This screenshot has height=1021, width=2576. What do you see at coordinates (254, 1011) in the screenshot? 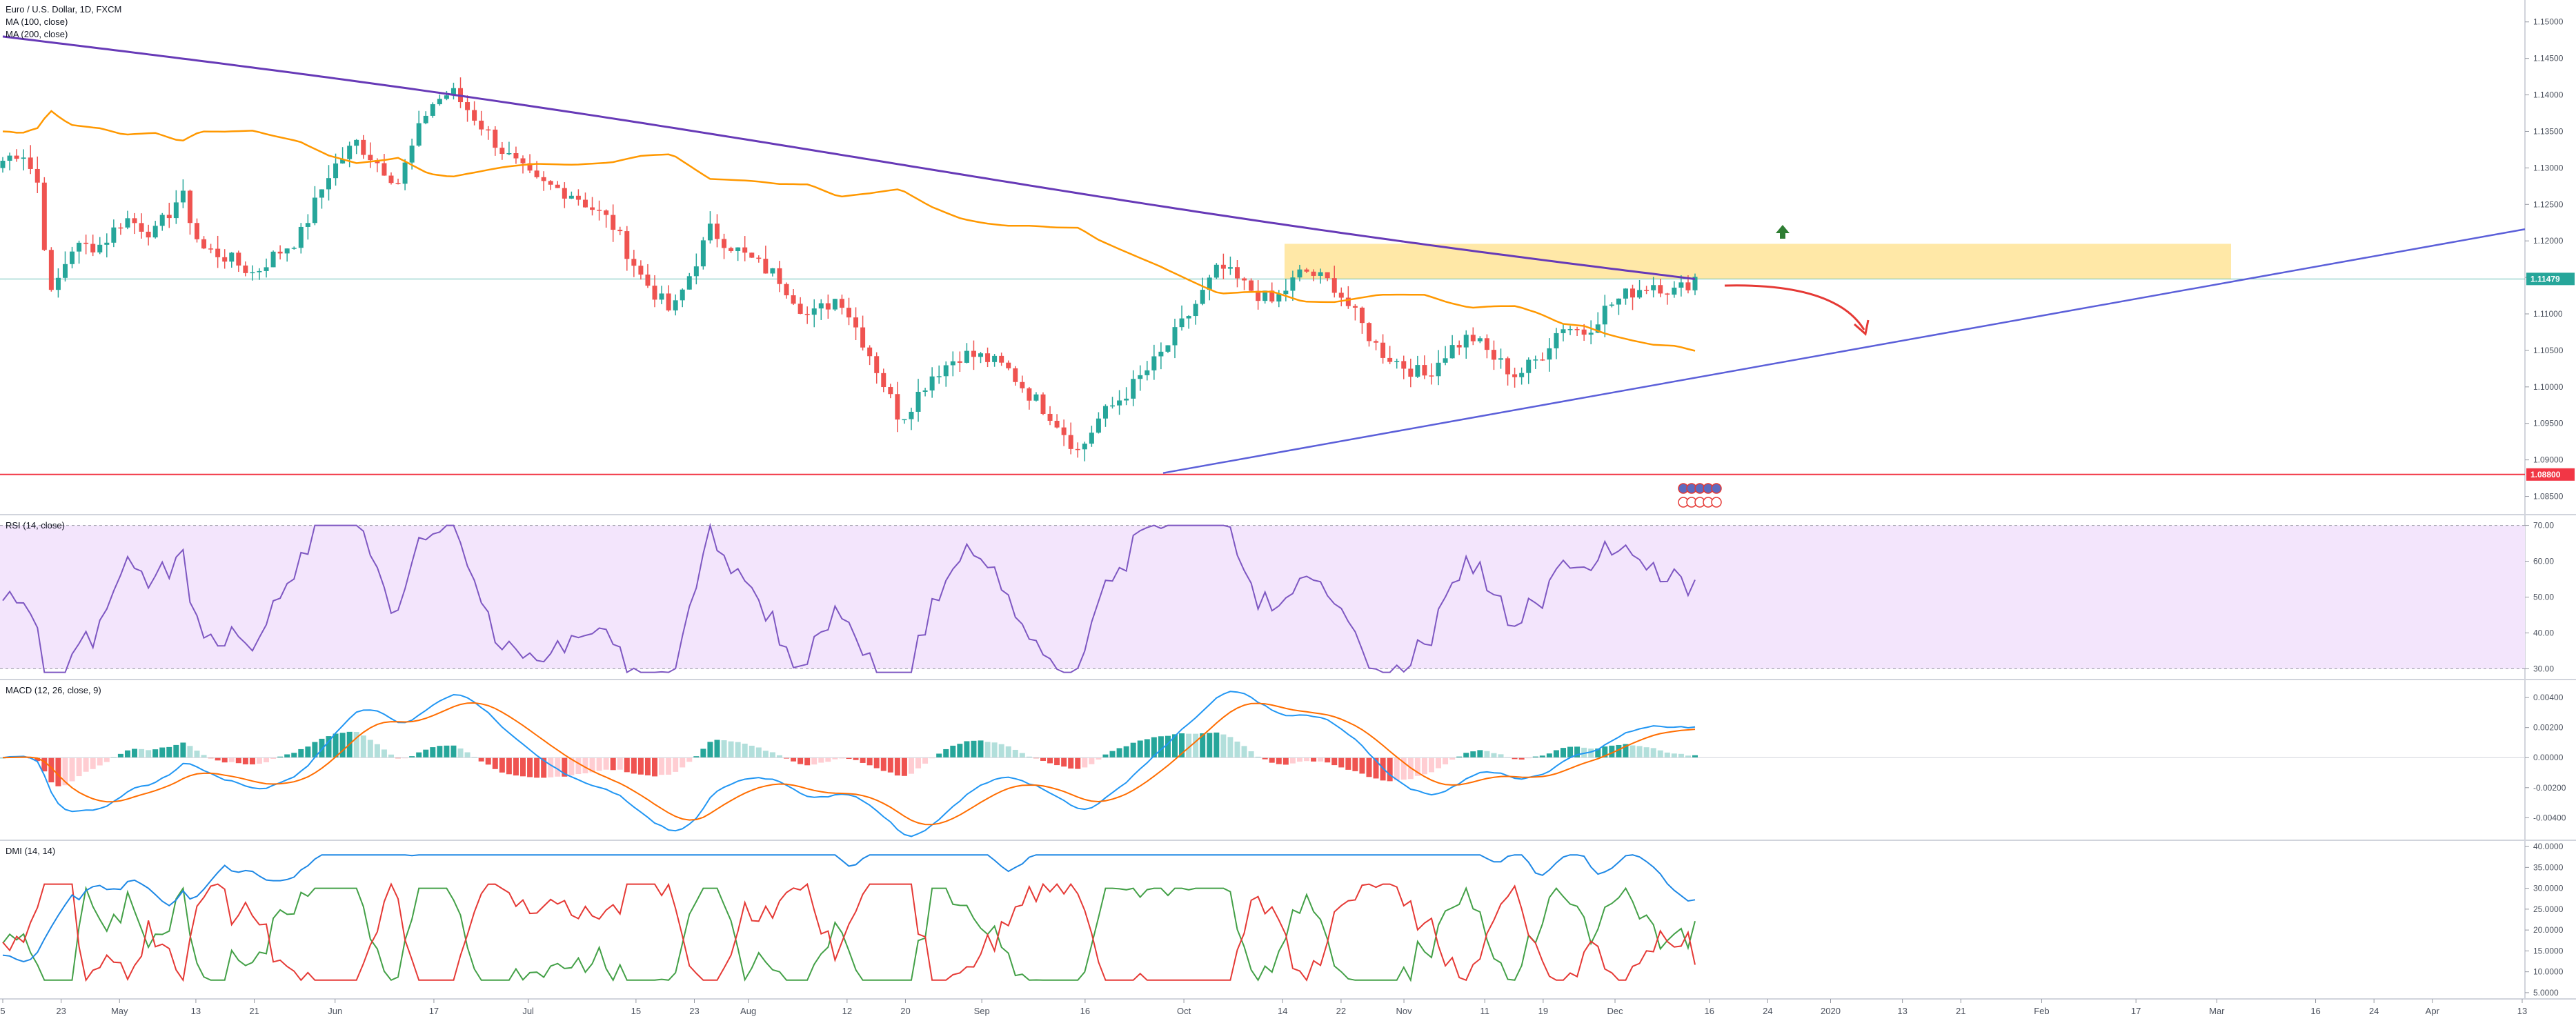
I see `time-tick-label: 21` at bounding box center [254, 1011].